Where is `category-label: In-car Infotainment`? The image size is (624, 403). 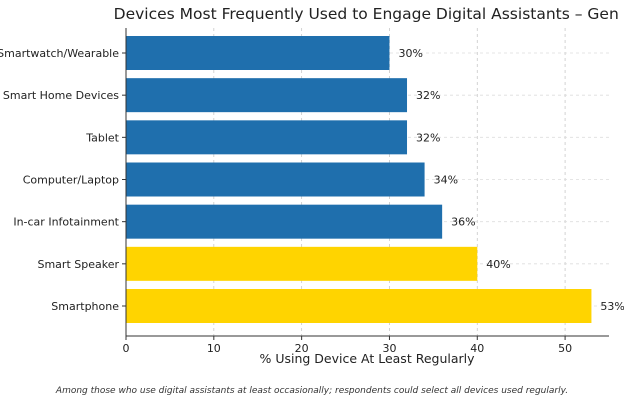
category-label: In-car Infotainment is located at coordinates (66, 222).